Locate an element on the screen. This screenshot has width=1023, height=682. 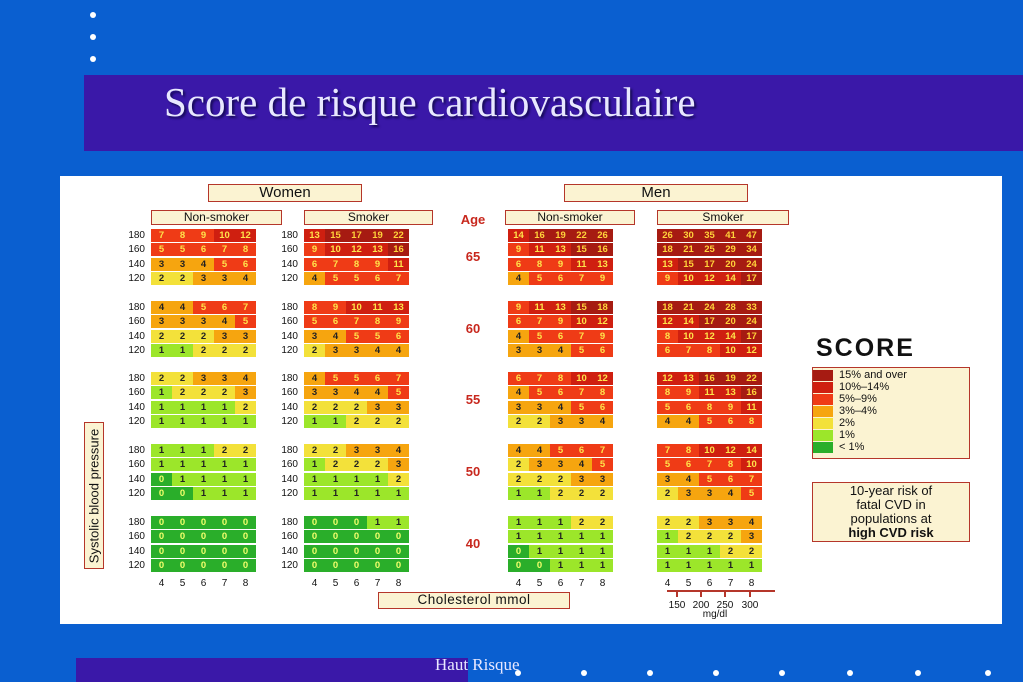
sbp-tick-label: 120 is located at coordinates (289, 493).